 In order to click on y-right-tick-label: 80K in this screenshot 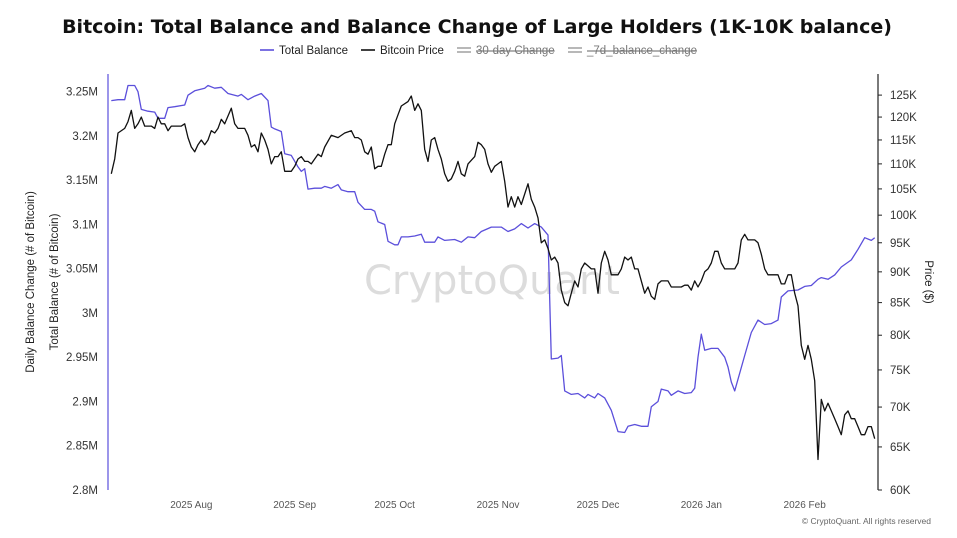, I will do `click(900, 336)`.